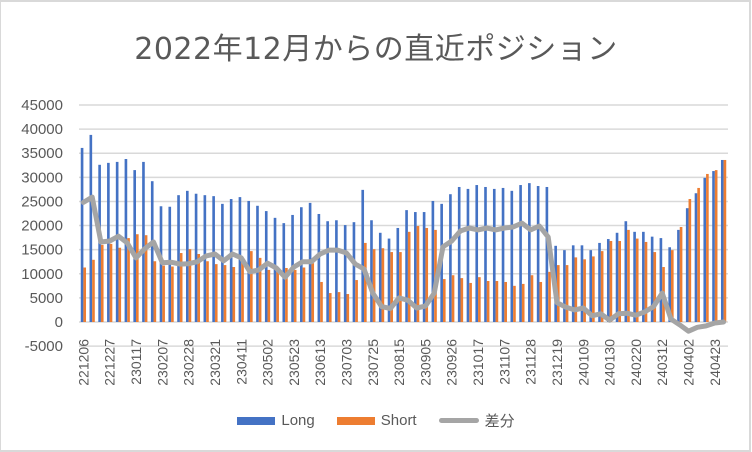 Image resolution: width=752 pixels, height=452 pixels. Describe the element at coordinates (298, 420) in the screenshot. I see `legend-label-long: Long` at that location.